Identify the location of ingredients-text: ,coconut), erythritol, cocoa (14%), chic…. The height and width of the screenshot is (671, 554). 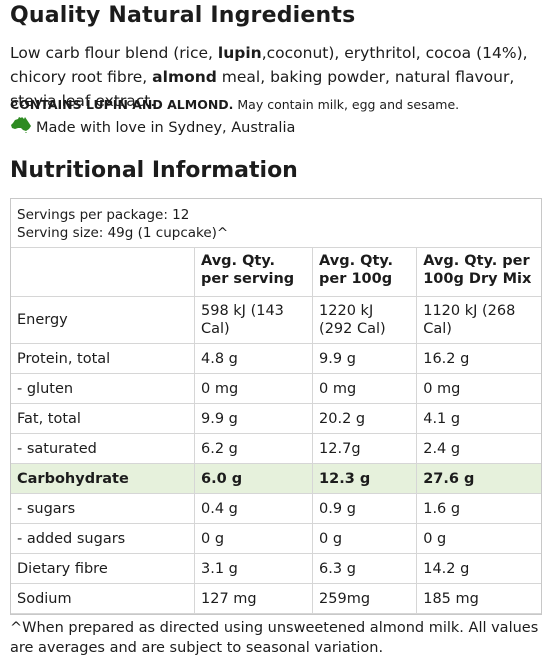
(269, 65).